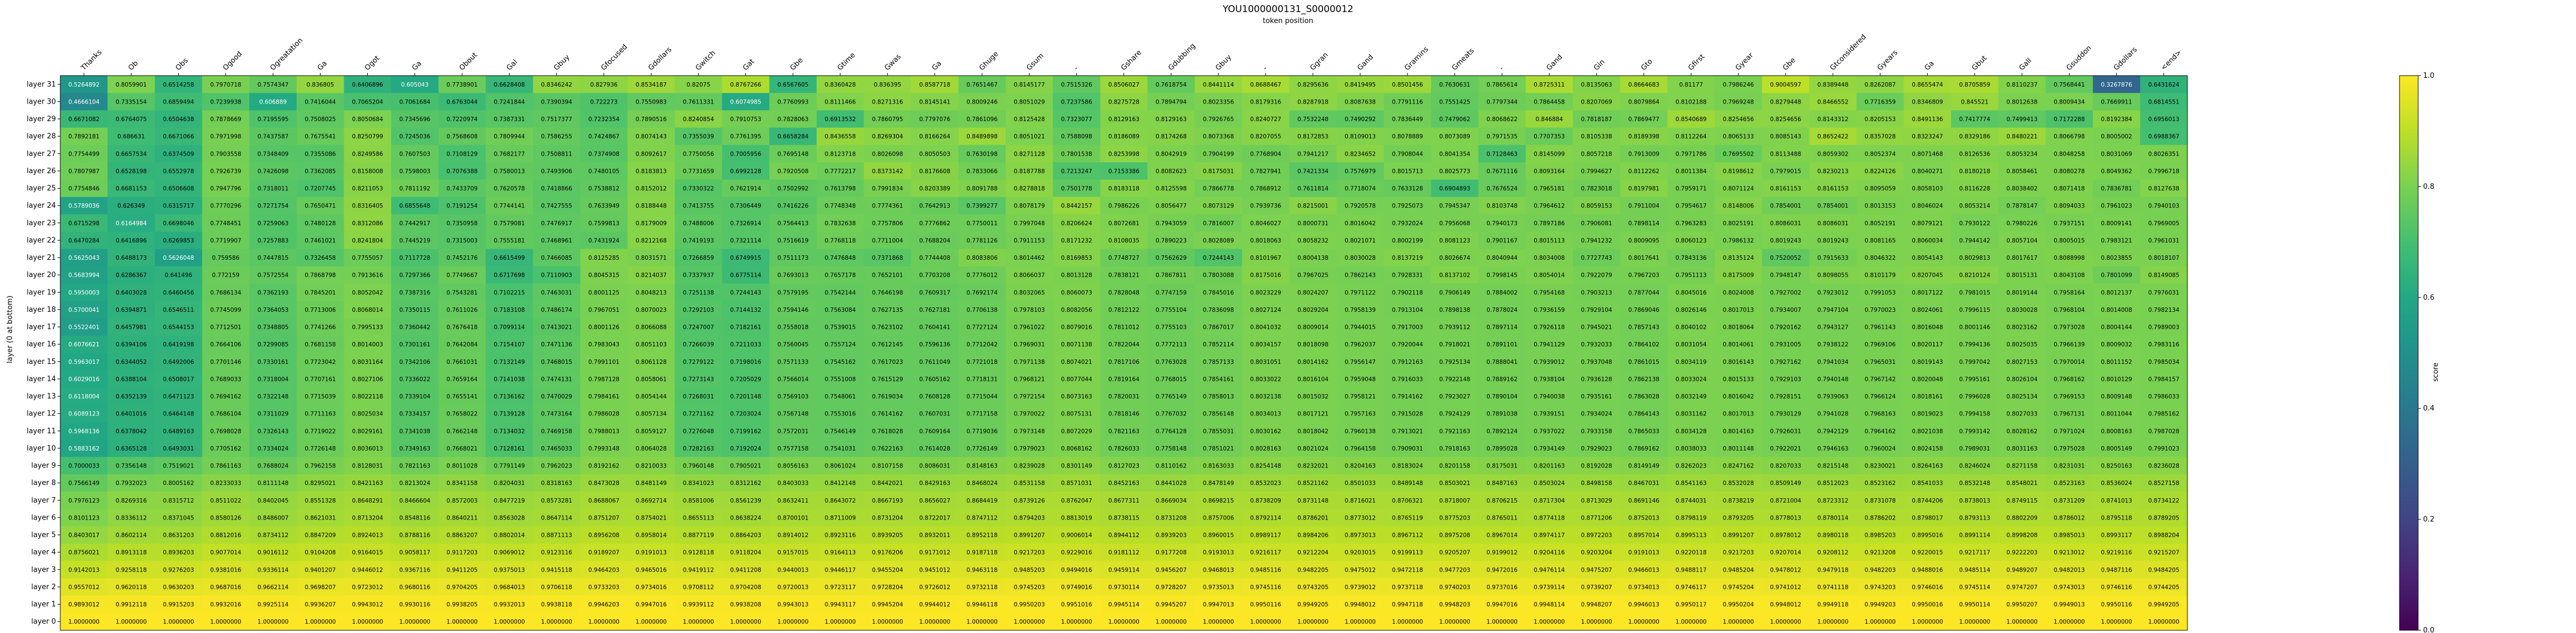 The width and height of the screenshot is (2576, 633). What do you see at coordinates (1076, 171) in the screenshot?
I see `heatmap-cell-label: 0.7213247` at bounding box center [1076, 171].